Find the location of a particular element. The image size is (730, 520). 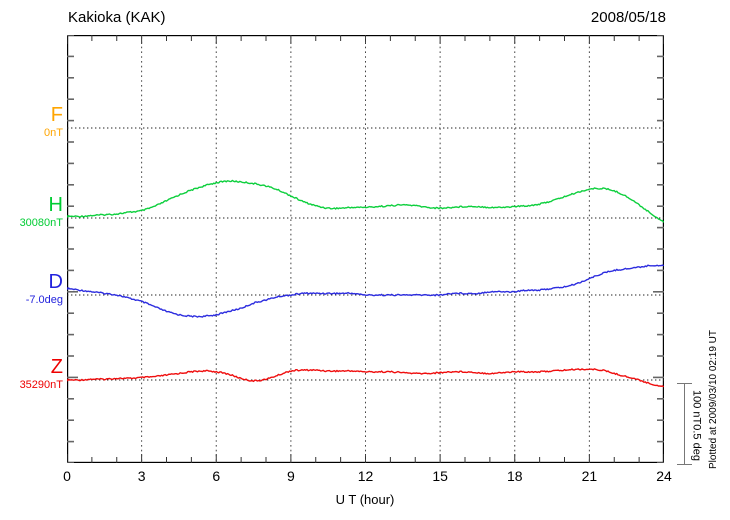

component-letter-f: F is located at coordinates (56, 115).